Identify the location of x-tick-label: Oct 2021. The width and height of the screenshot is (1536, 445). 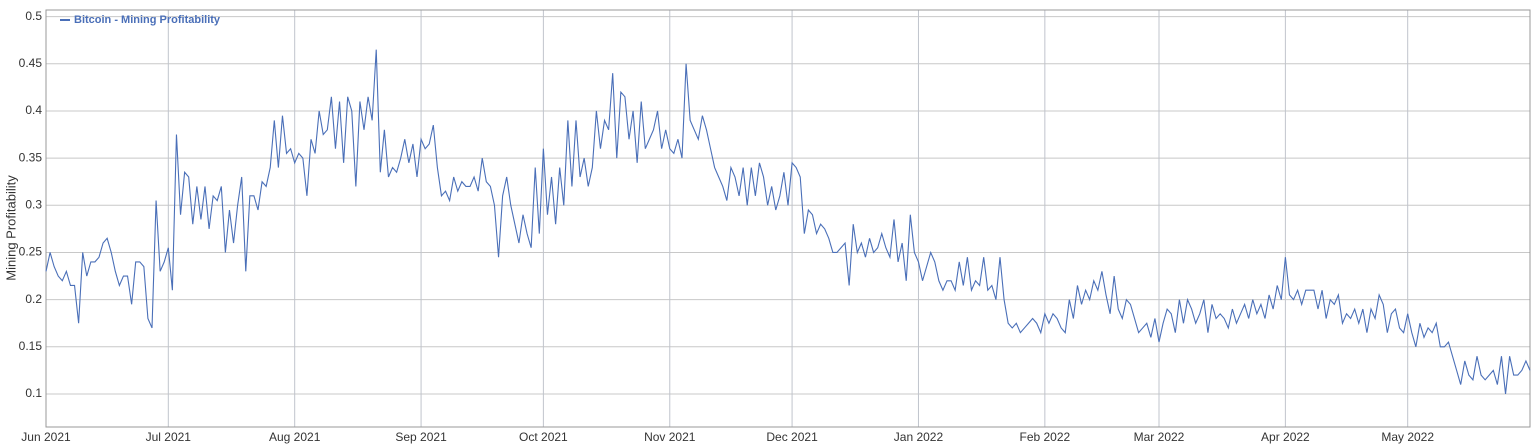
(543, 437).